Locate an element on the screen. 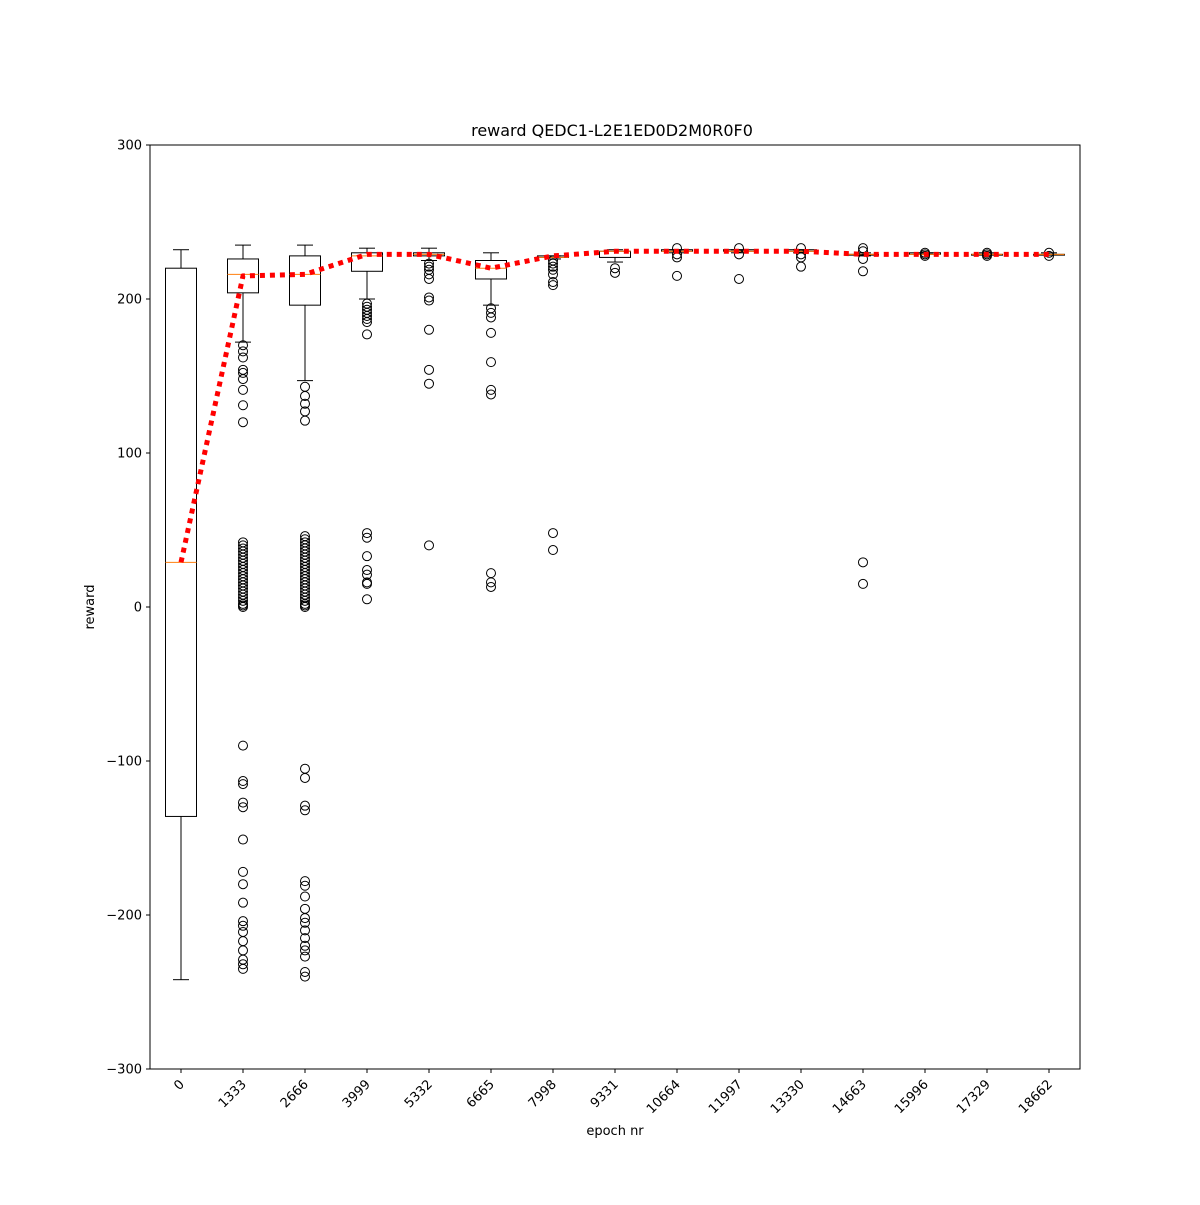 This screenshot has width=1200, height=1205. y-axis: −300 −200 −100 0 100 200 300 is located at coordinates (128, 608).